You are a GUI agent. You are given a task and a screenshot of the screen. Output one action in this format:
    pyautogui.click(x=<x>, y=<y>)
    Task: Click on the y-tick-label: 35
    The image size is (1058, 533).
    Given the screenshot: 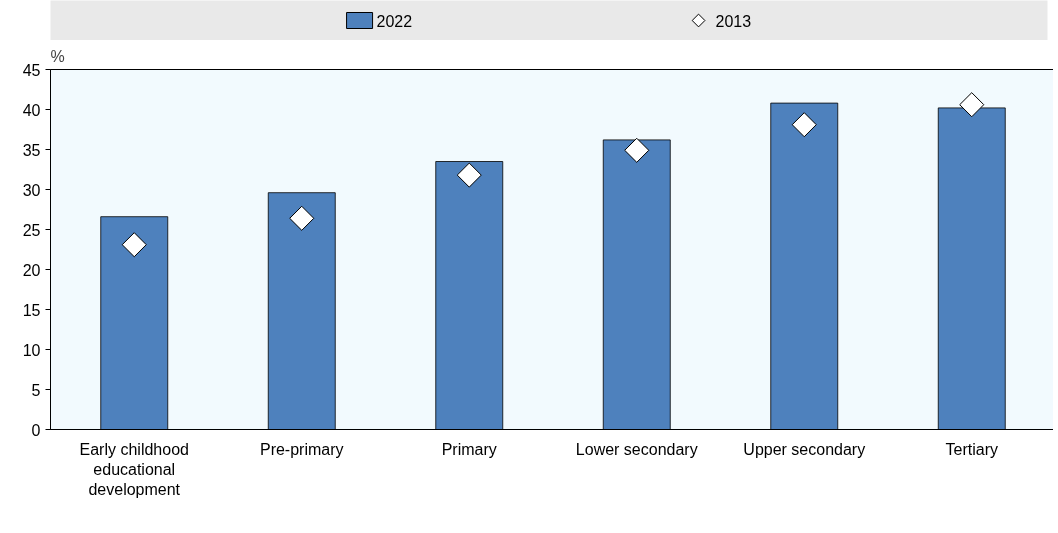 What is the action you would take?
    pyautogui.click(x=31, y=150)
    